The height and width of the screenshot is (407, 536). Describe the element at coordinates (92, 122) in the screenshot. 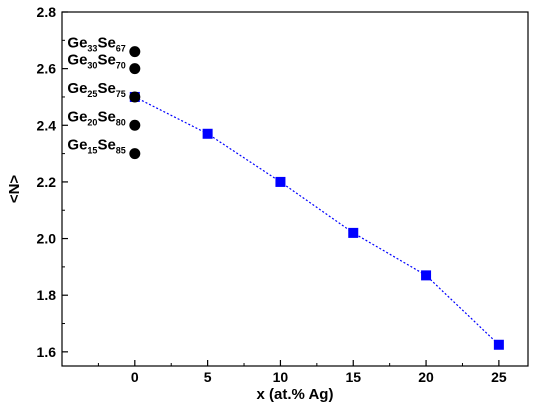

I see `subscript: 20` at that location.